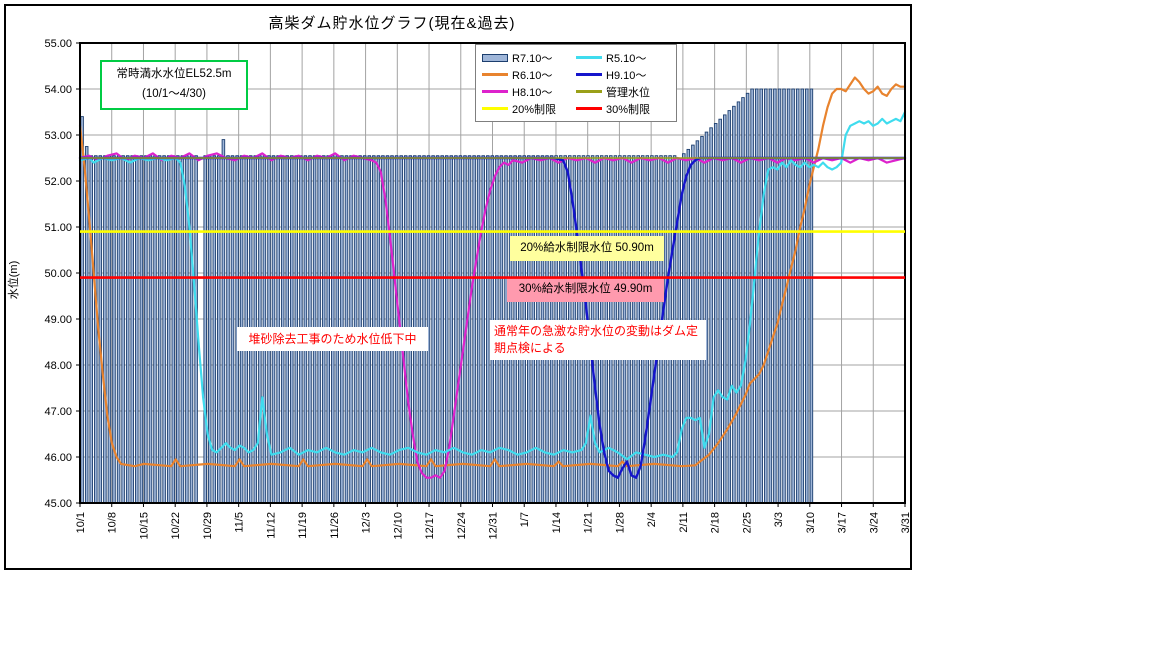 The image size is (1152, 648). I want to click on svg-text: 3/3, so click(779, 519).